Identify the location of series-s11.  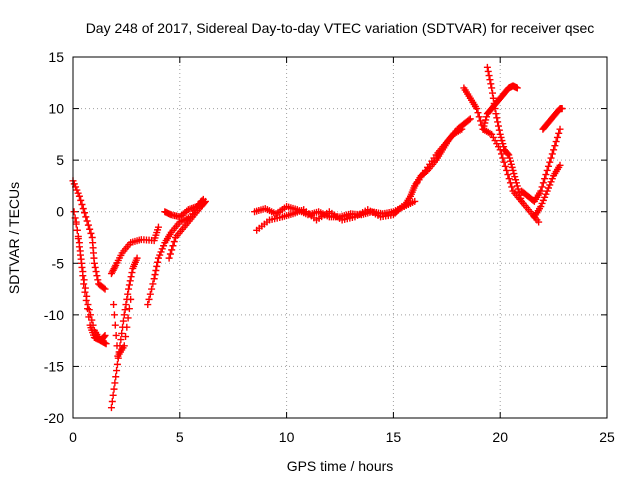
(329, 218).